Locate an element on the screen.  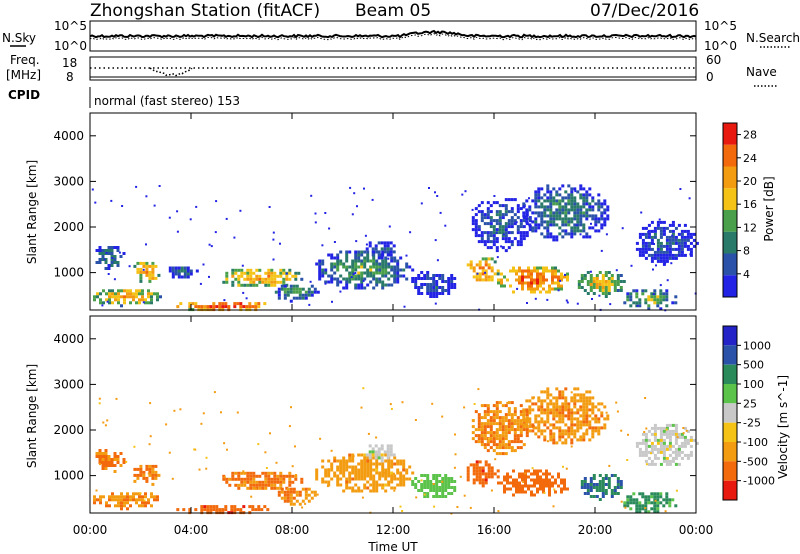
colorbar-segment is located at coordinates (730, 155).